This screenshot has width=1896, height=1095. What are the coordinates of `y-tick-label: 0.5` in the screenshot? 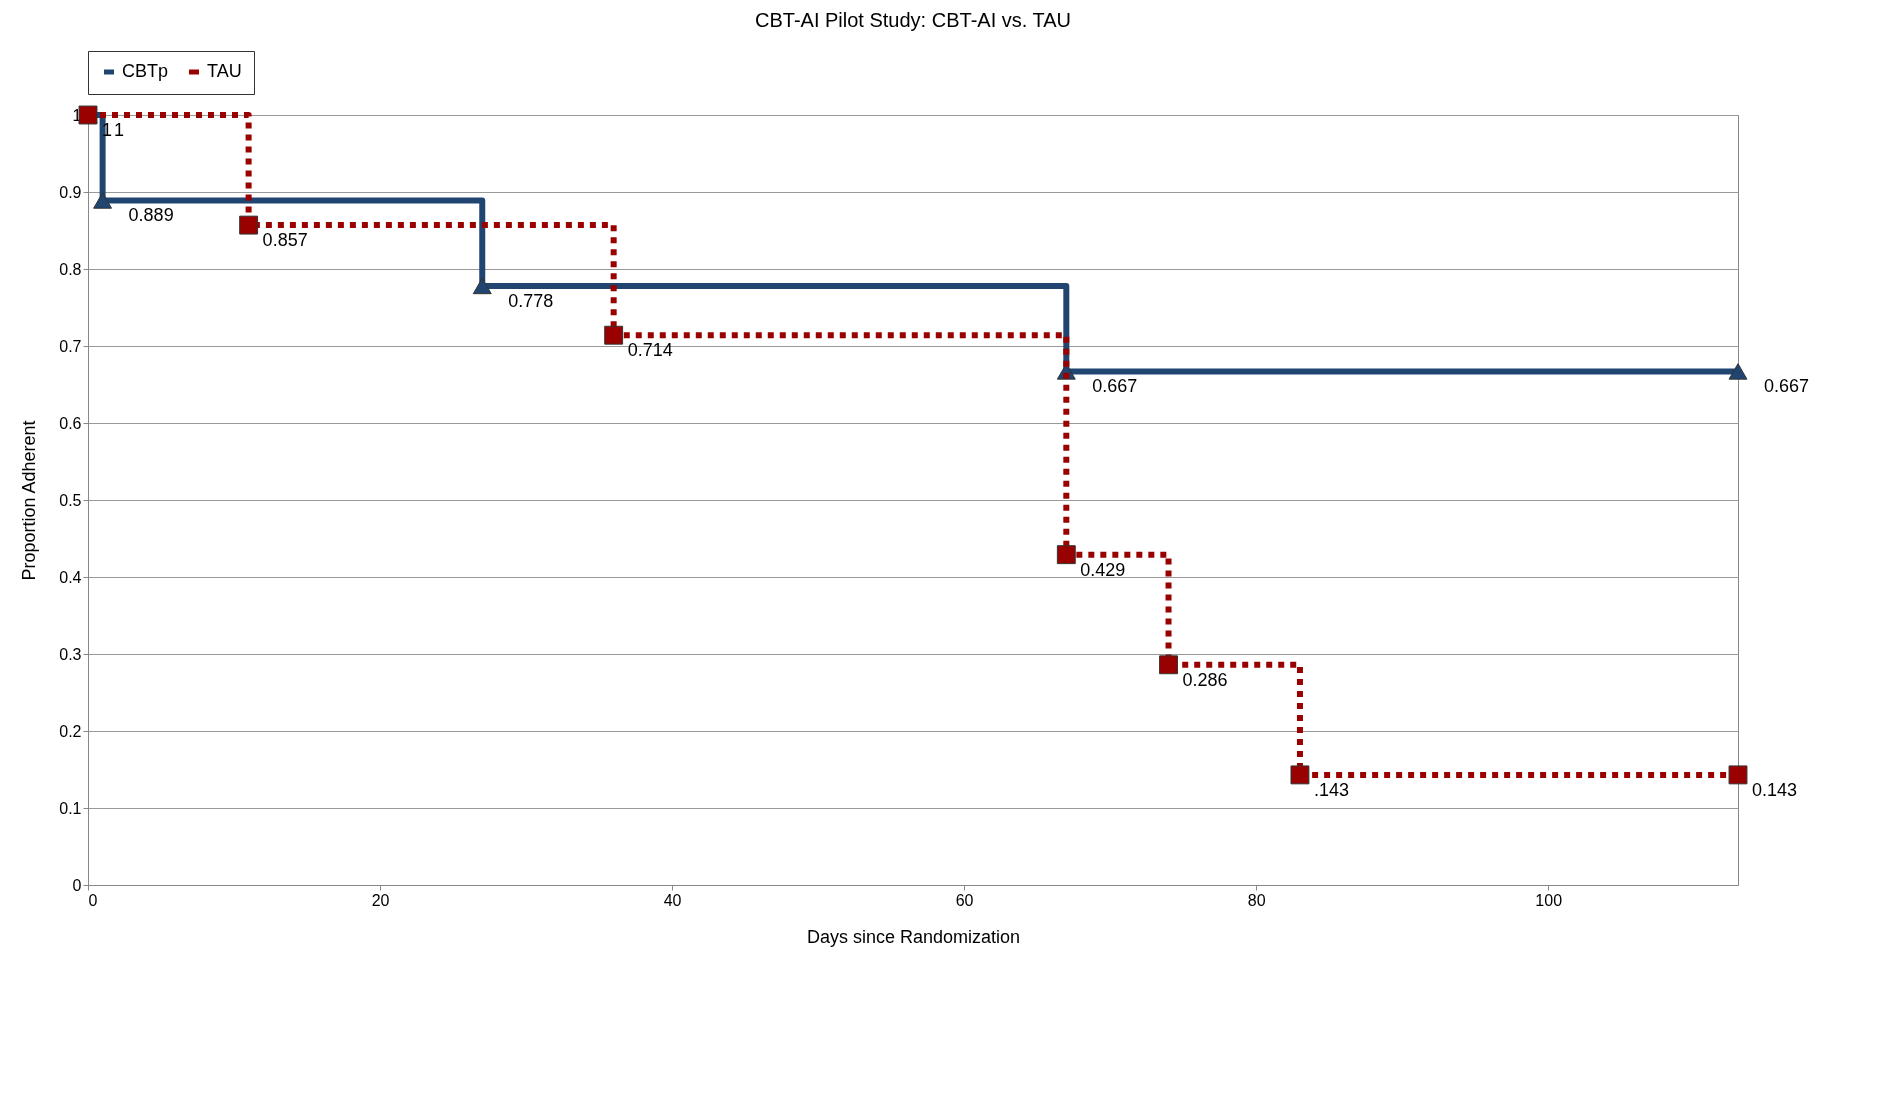 It's located at (70, 500).